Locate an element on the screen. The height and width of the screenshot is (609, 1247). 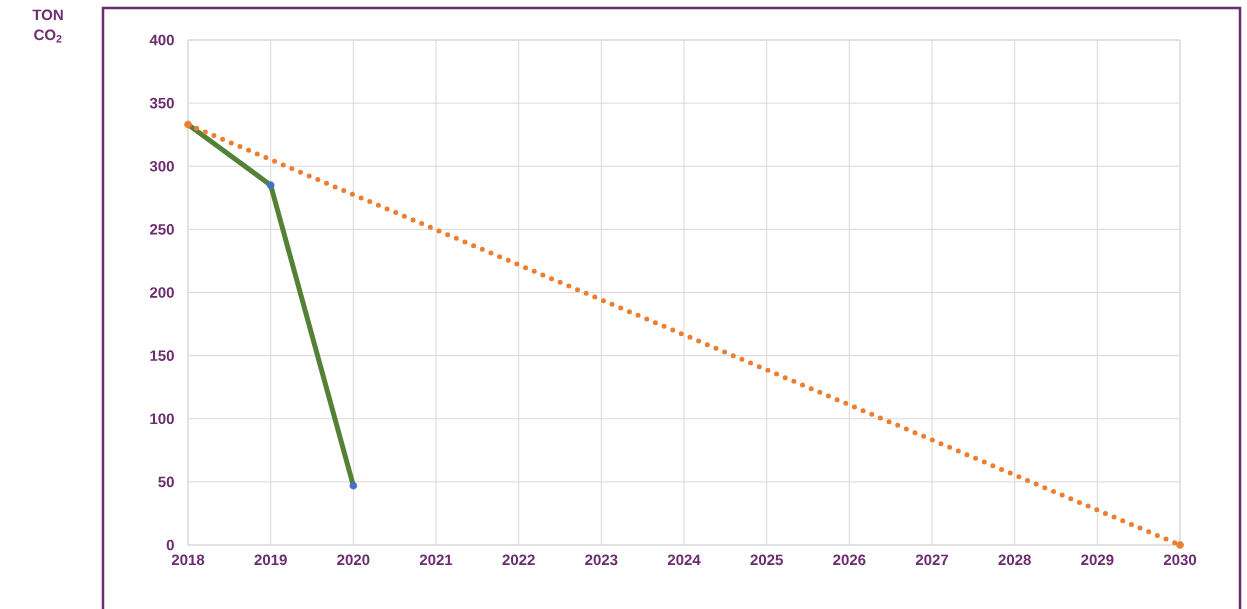
y-tick-label: 100 is located at coordinates (162, 419).